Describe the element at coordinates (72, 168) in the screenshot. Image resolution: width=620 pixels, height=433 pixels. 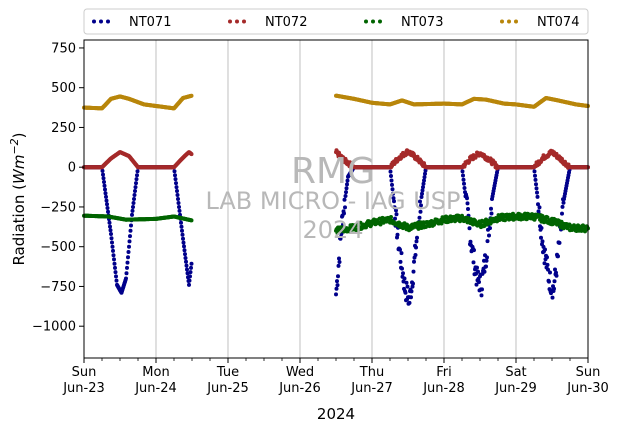
I see `y-tick-label: 0` at that location.